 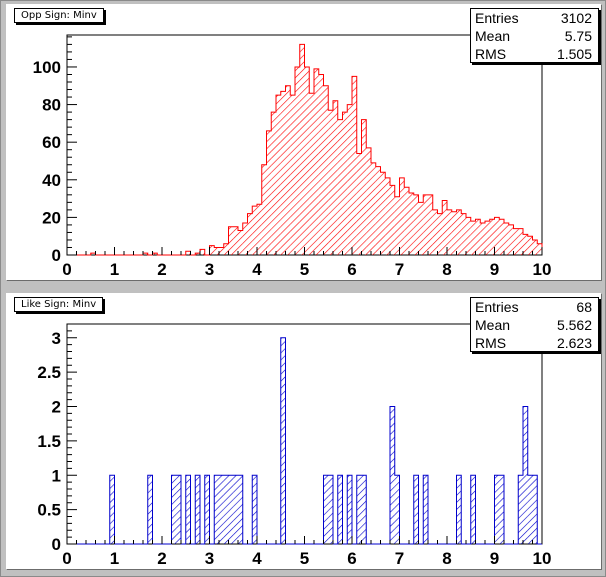 I want to click on x-tick-label: 0, so click(x=66, y=558).